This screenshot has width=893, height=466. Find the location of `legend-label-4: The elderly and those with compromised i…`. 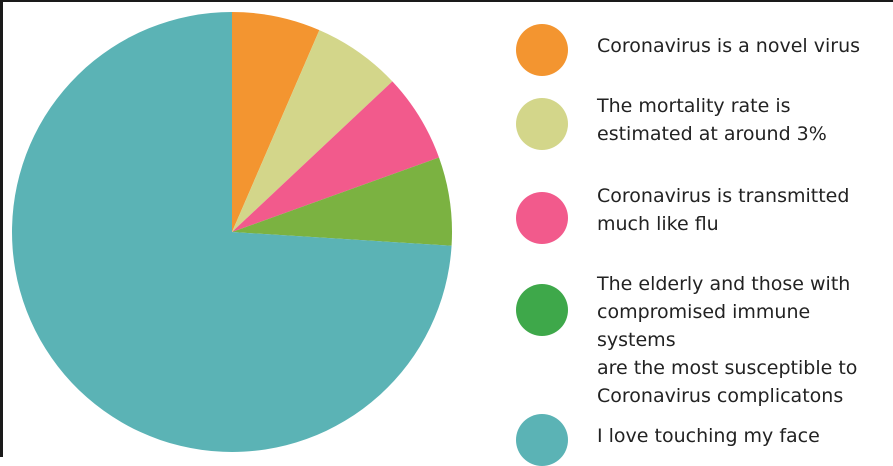

legend-label-4: The elderly and those with compromised i… is located at coordinates (727, 340).